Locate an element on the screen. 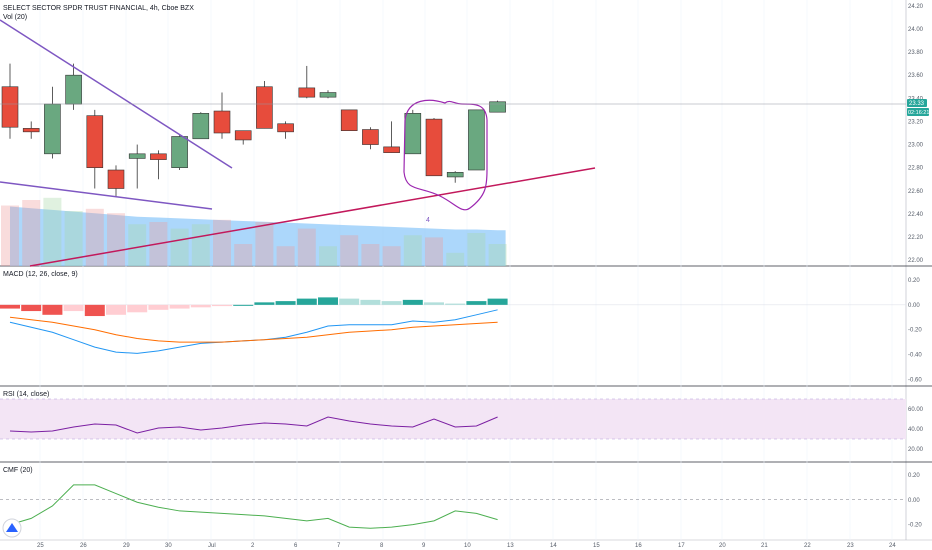  rsi-pane is located at coordinates (453, 419).